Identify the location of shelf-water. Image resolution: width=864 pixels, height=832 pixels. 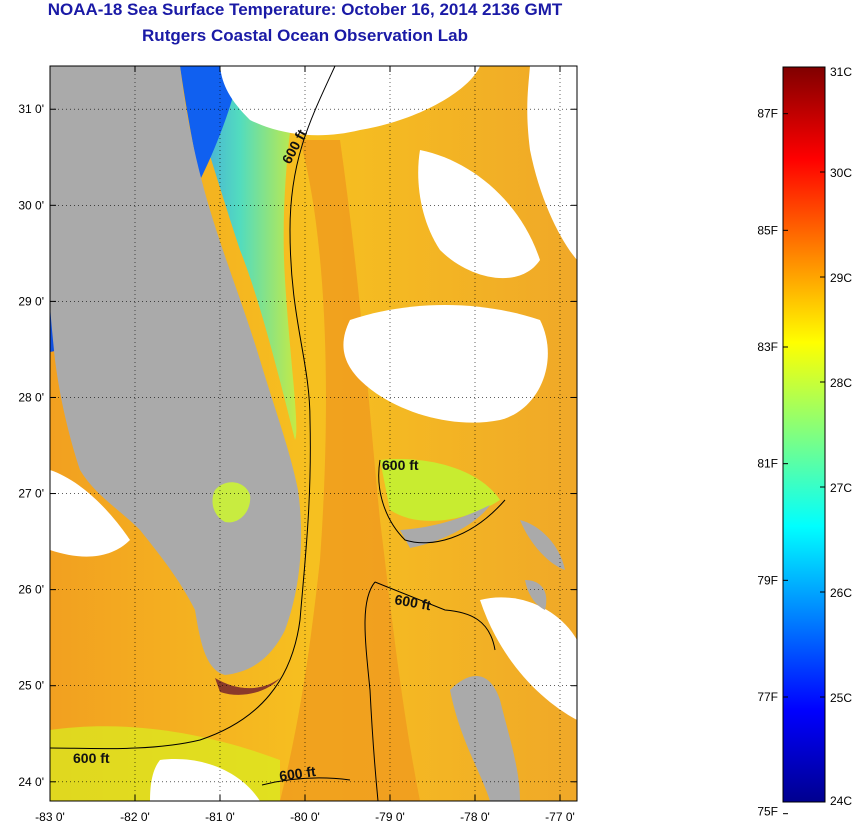
(240, 253).